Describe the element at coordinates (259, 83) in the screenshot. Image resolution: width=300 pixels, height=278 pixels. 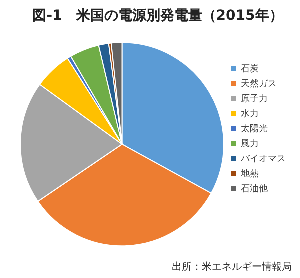
I see `legend-label: 天然ガス` at that location.